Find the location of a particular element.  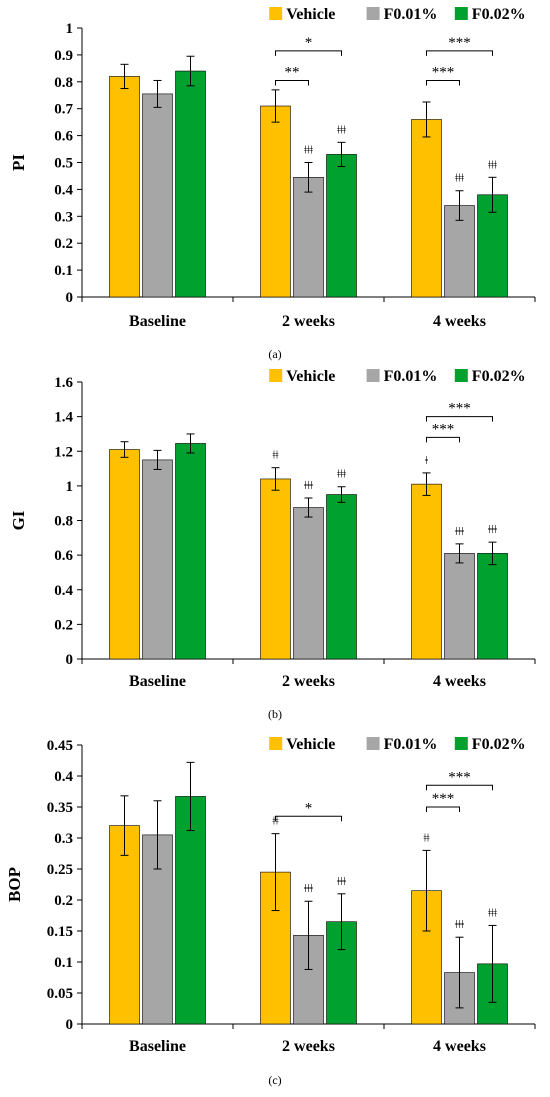

y-tick-label: 0.25 is located at coordinates (60, 870).